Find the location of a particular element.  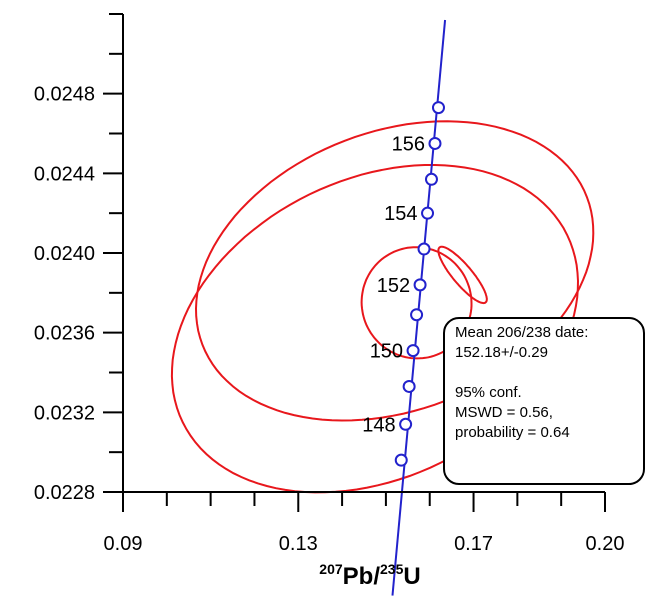

y-tick-label: 0.0240 is located at coordinates (64, 254).